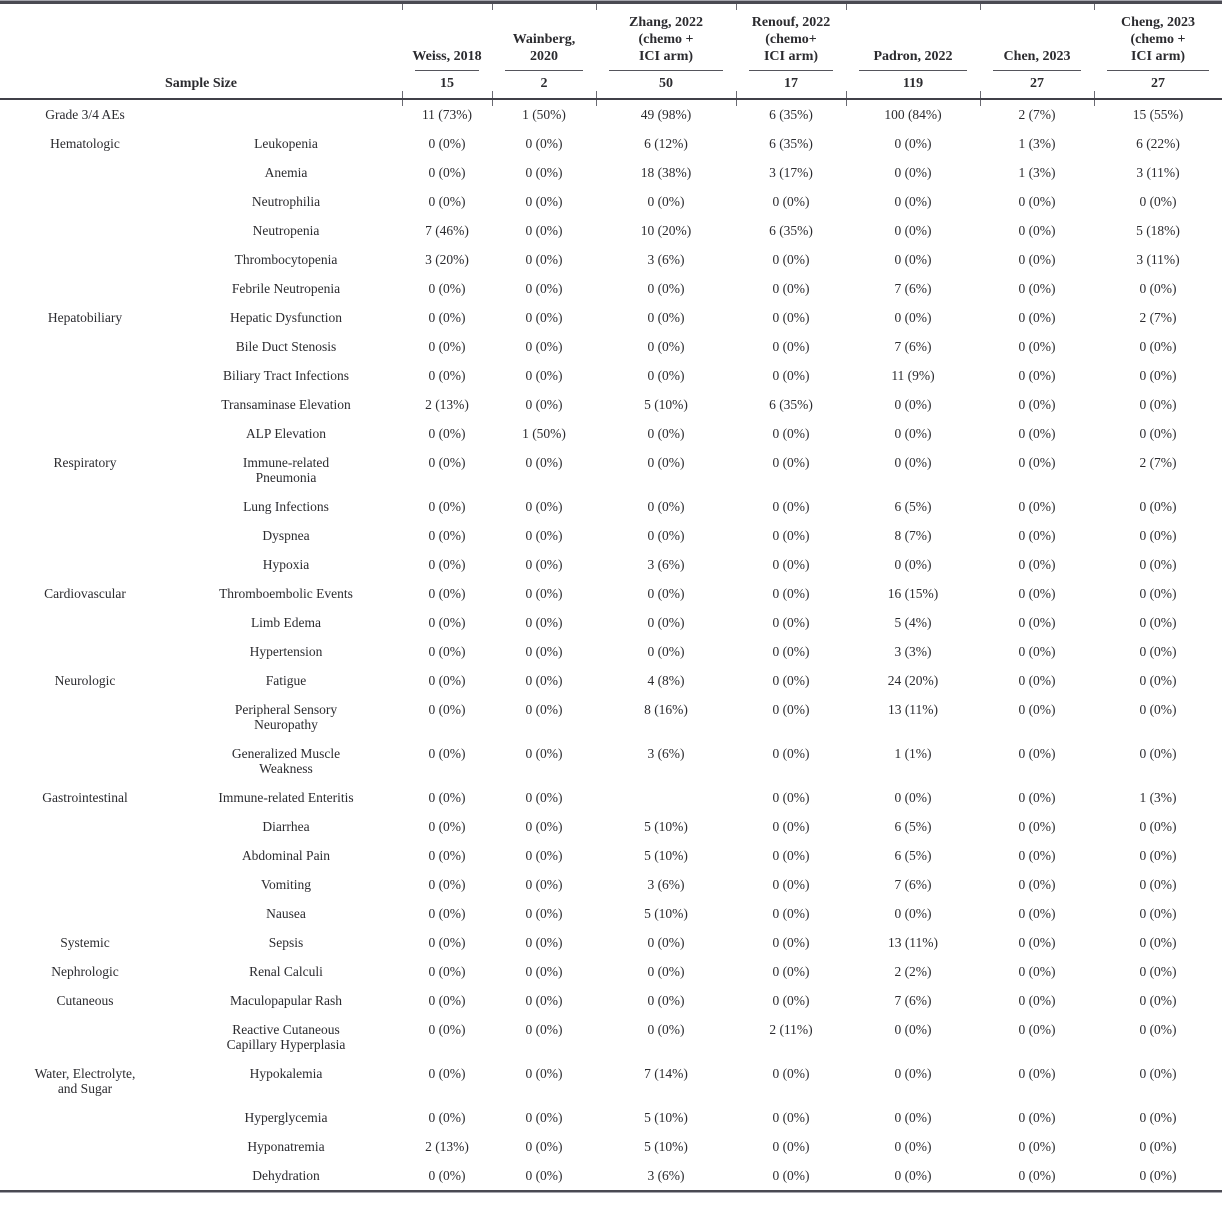 The width and height of the screenshot is (1222, 1209). I want to click on study-underline, so click(791, 70).